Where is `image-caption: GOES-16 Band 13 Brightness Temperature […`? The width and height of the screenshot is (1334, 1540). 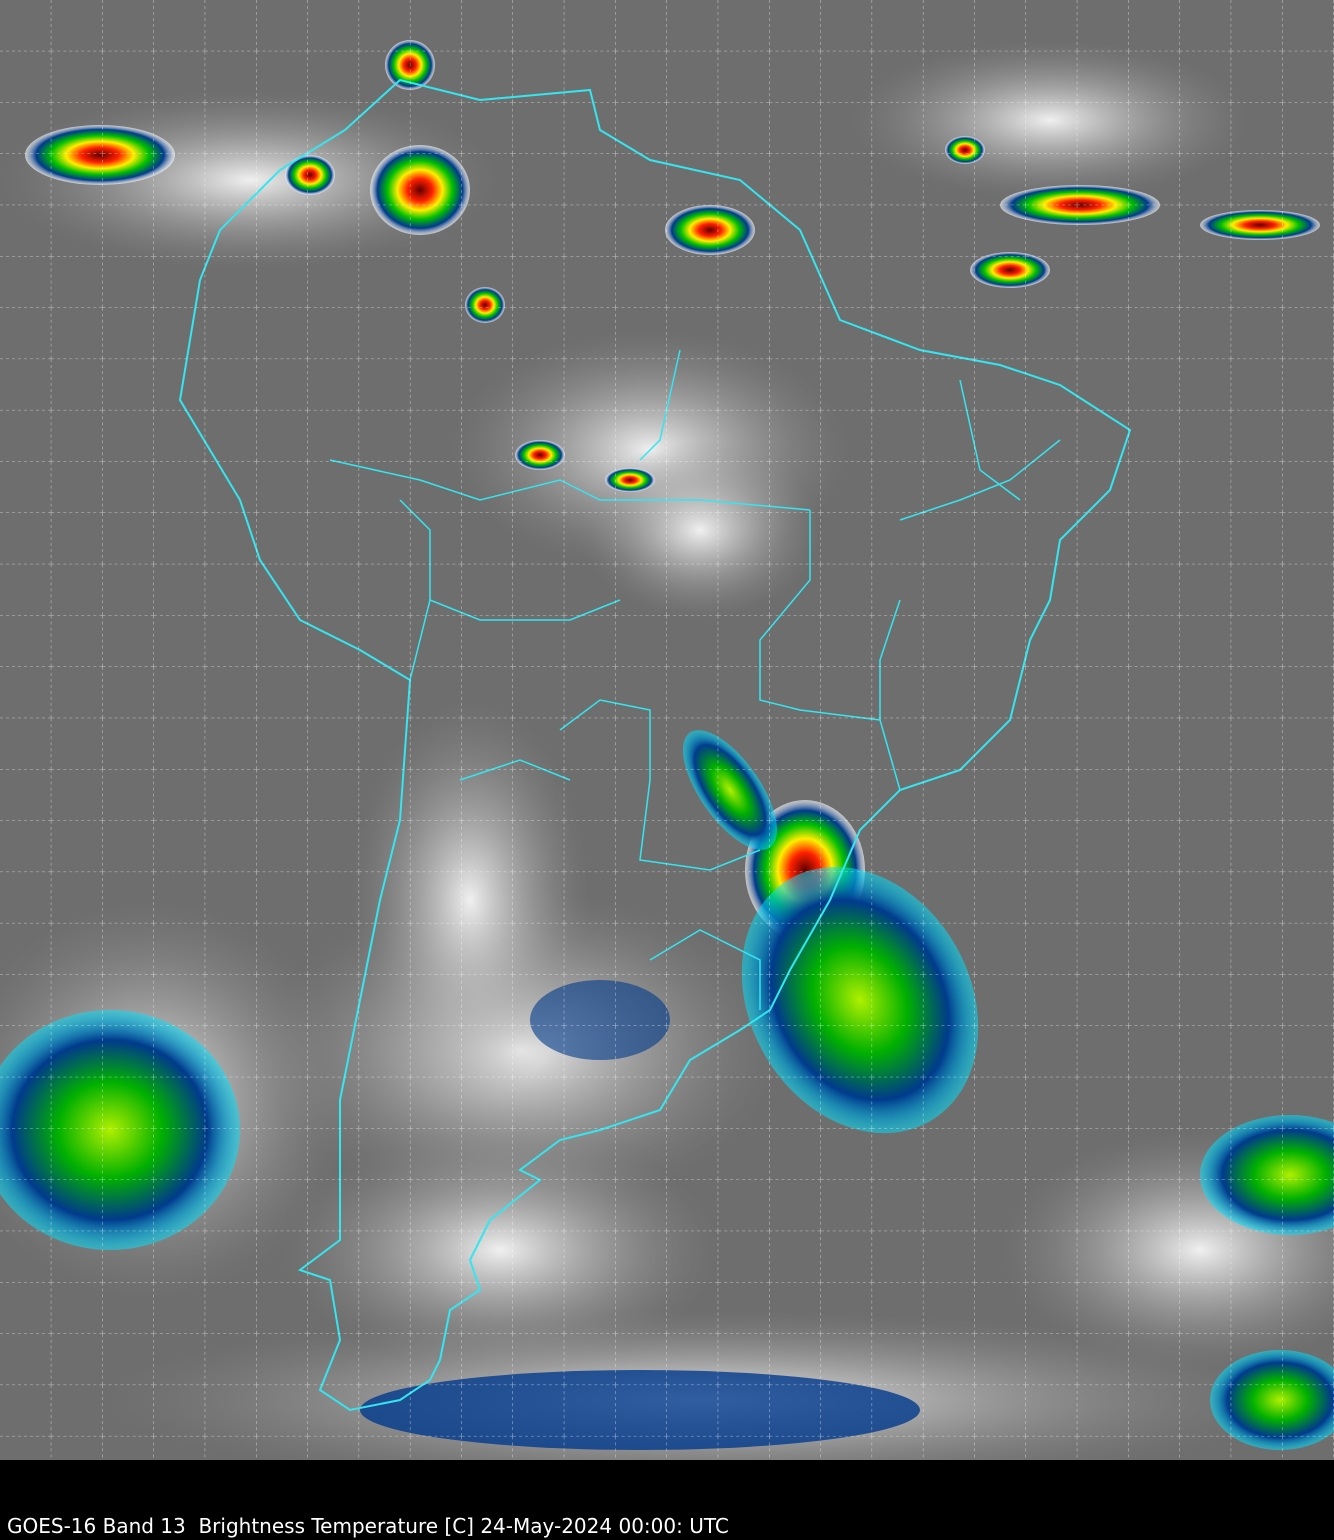 image-caption: GOES-16 Band 13 Brightness Temperature [… is located at coordinates (368, 1526).